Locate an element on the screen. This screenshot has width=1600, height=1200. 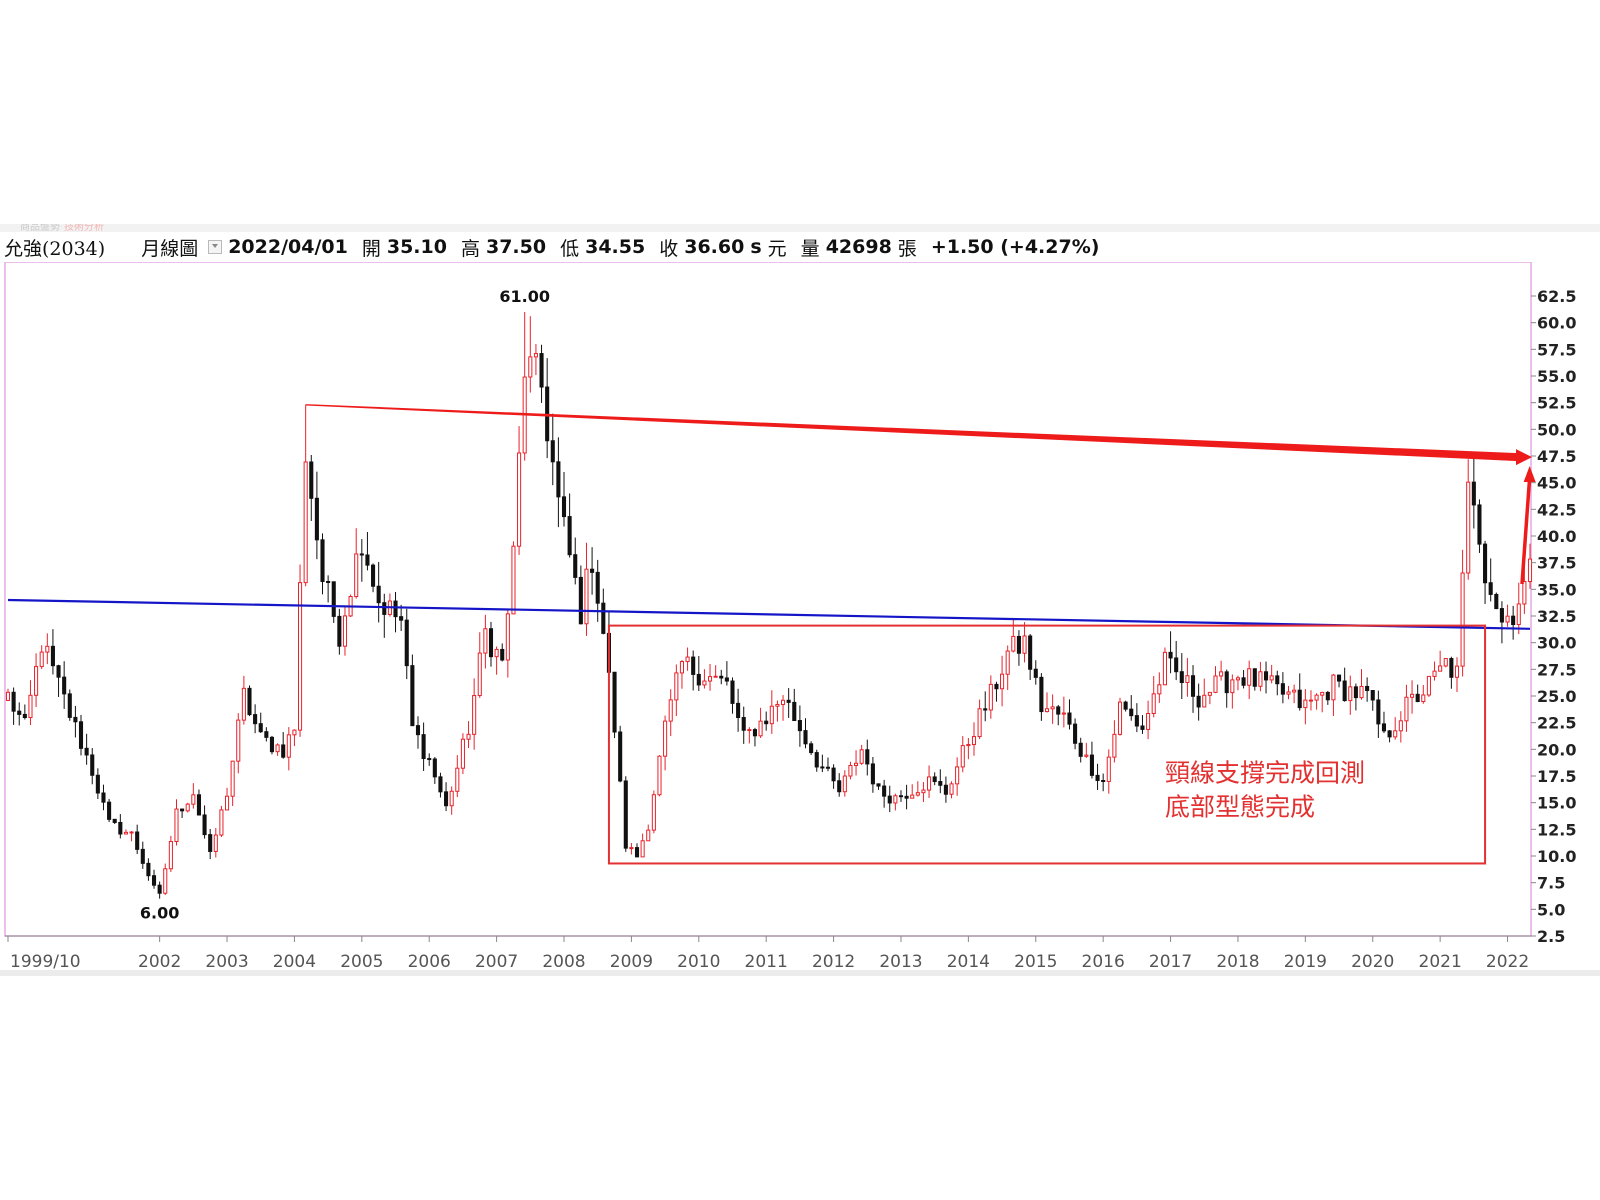
y-tick-label: 55.0 is located at coordinates (1556, 376).